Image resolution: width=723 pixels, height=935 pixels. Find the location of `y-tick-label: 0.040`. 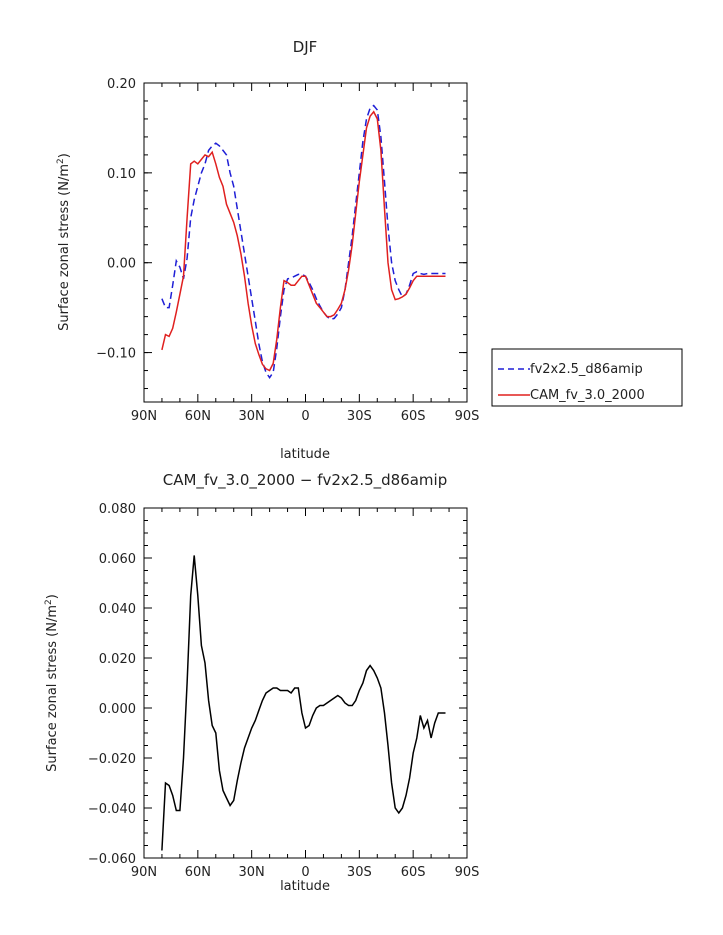

y-tick-label: 0.040 is located at coordinates (117, 609).